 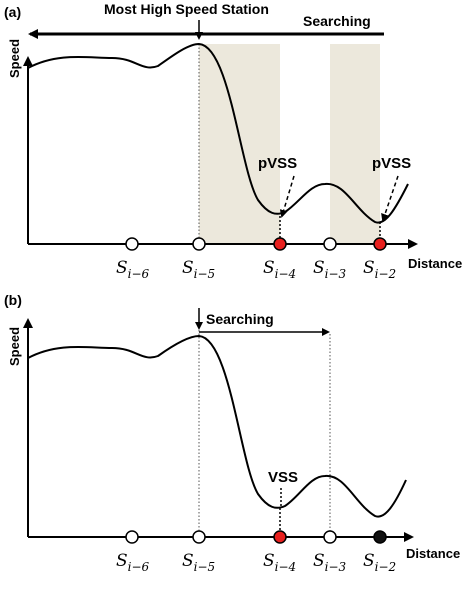 I want to click on pvss-label-2: pVSS, so click(x=391, y=163).